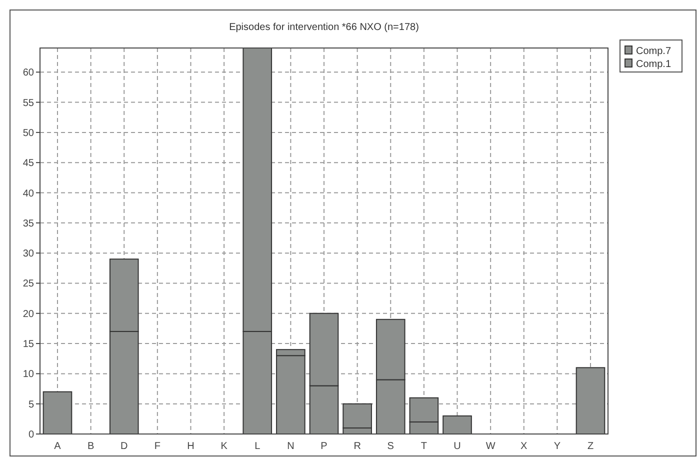 The image size is (699, 463). Describe the element at coordinates (357, 446) in the screenshot. I see `x-tick-label: R` at that location.